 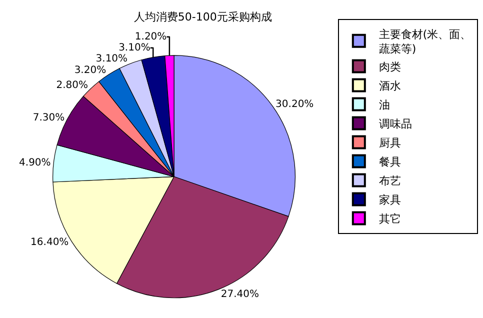 I want to click on data-label: 7.30%, so click(x=48, y=118).